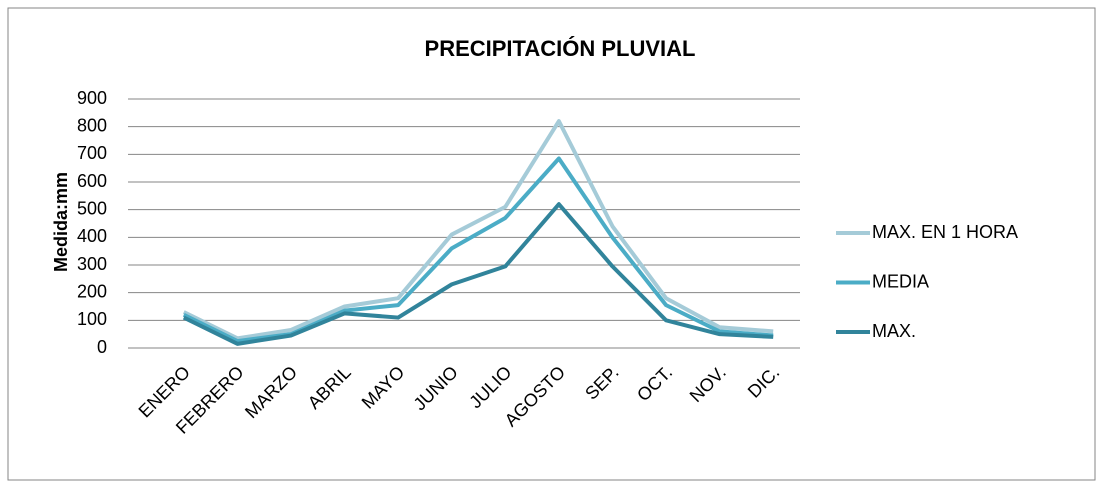  Describe the element at coordinates (92, 125) in the screenshot. I see `y-tick-label: 800` at that location.